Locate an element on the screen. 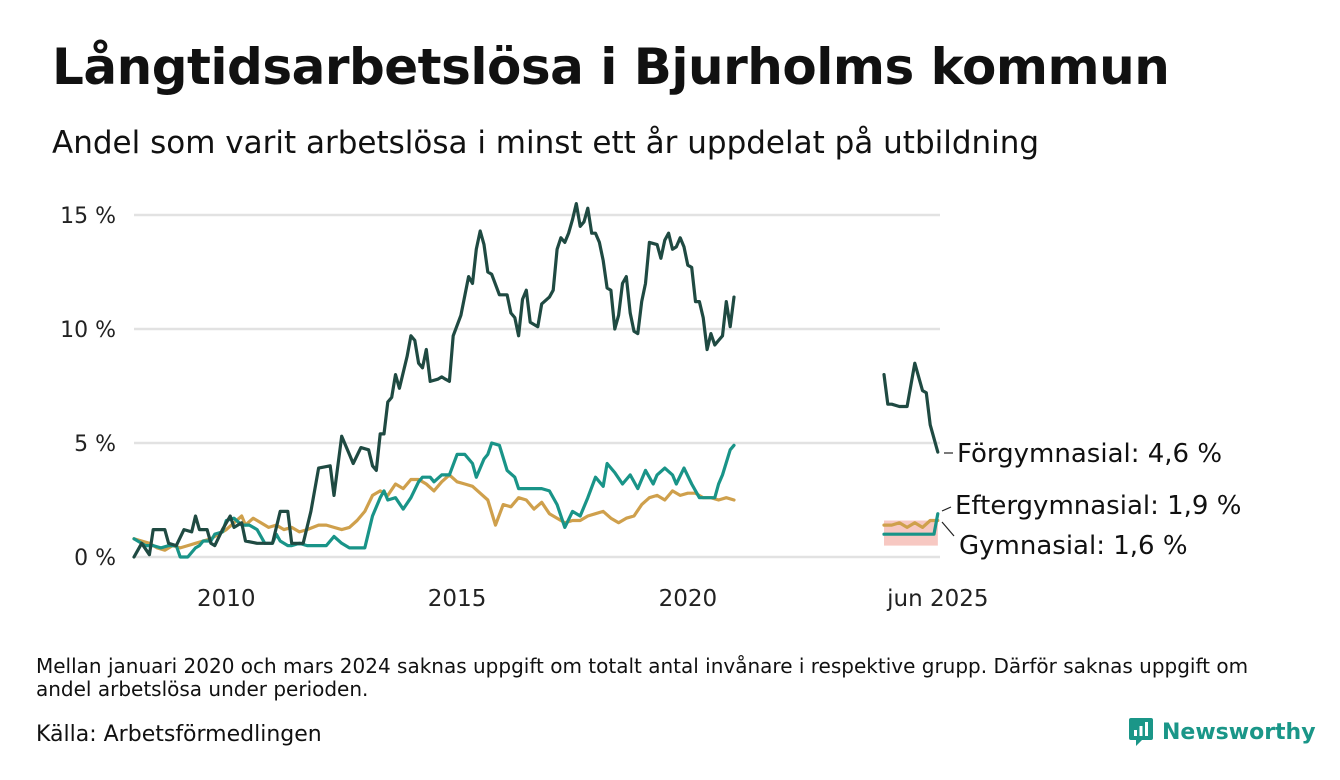 The height and width of the screenshot is (780, 1340). brand-logo: Newsworthy is located at coordinates (1222, 732).